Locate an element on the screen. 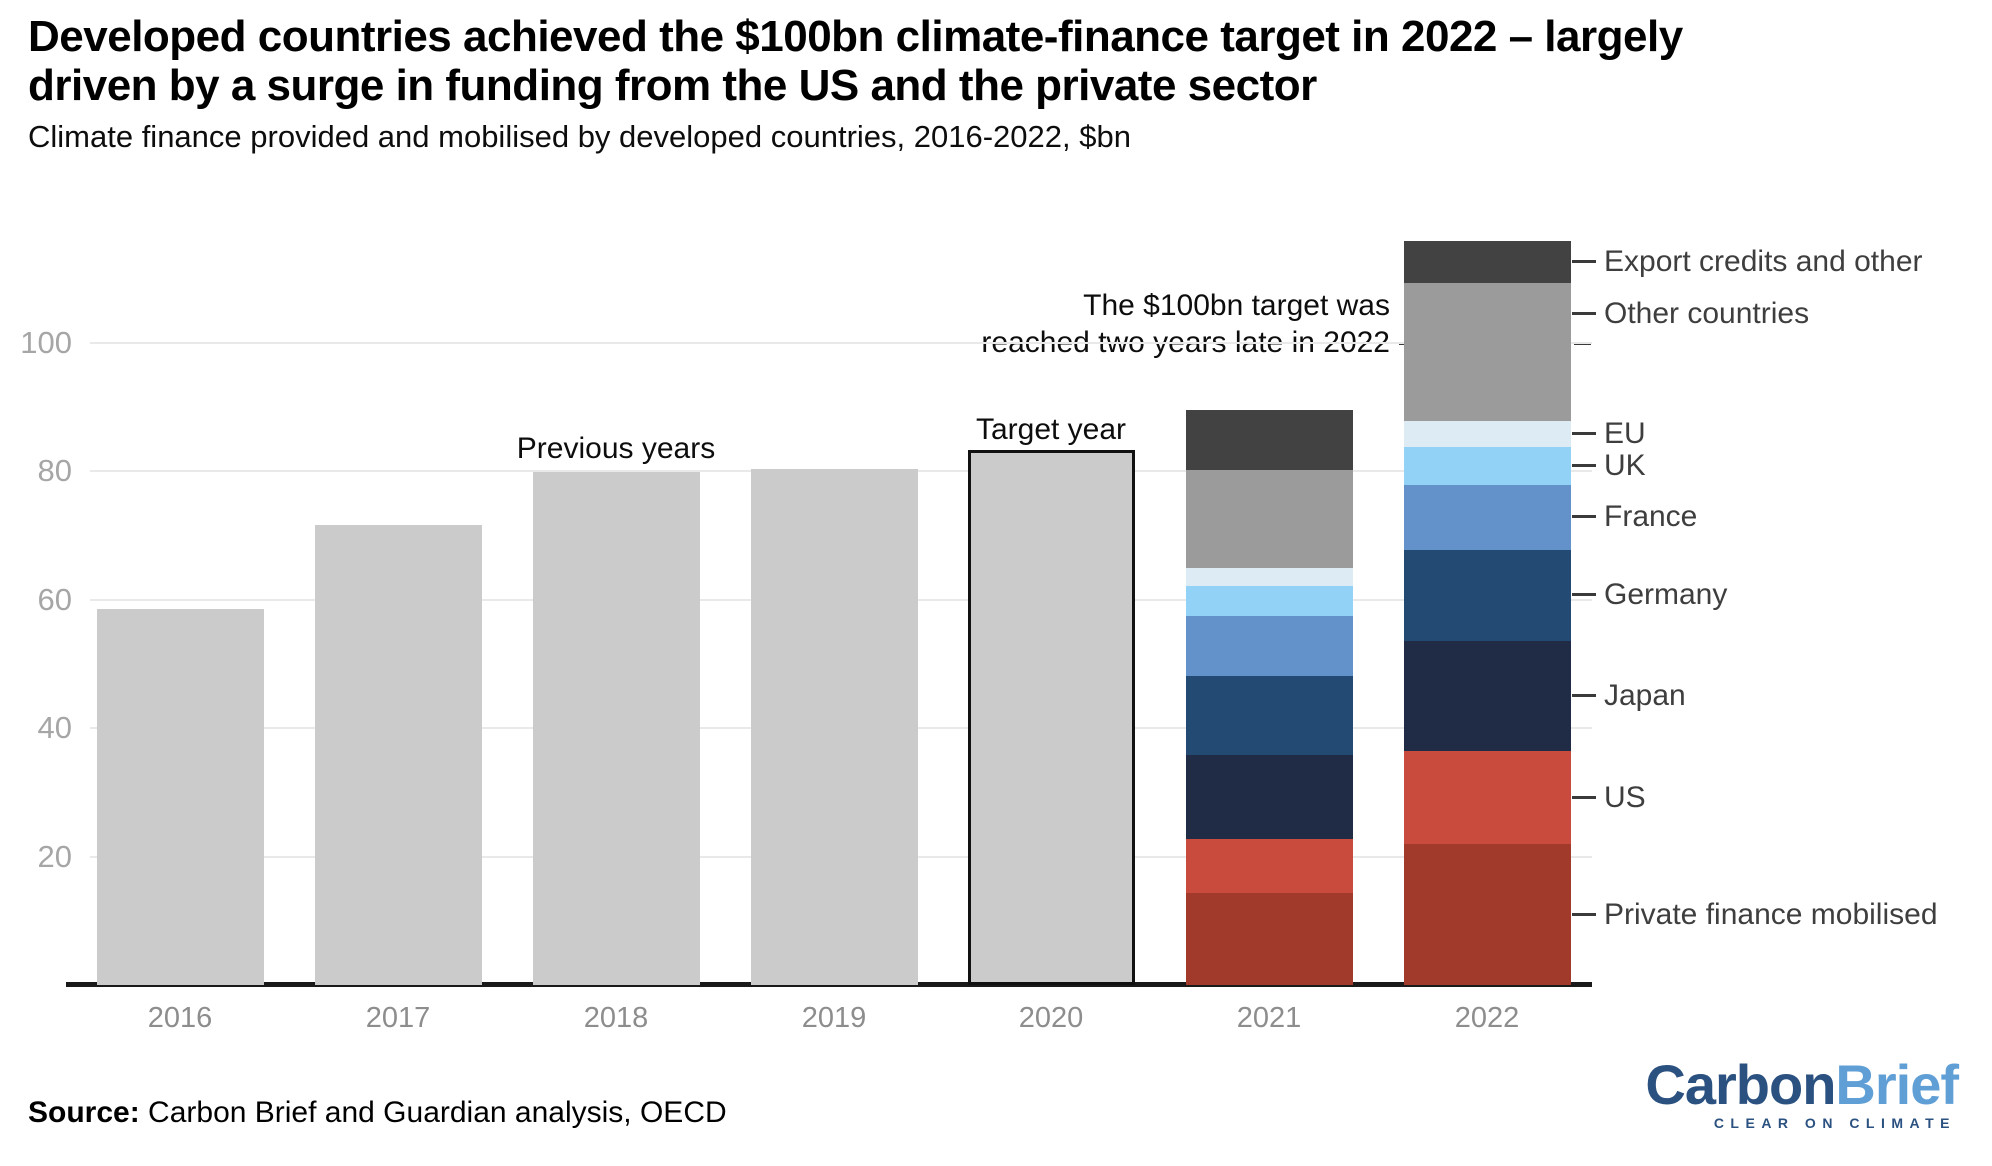  legend-label-japan: Japan is located at coordinates (1645, 696).